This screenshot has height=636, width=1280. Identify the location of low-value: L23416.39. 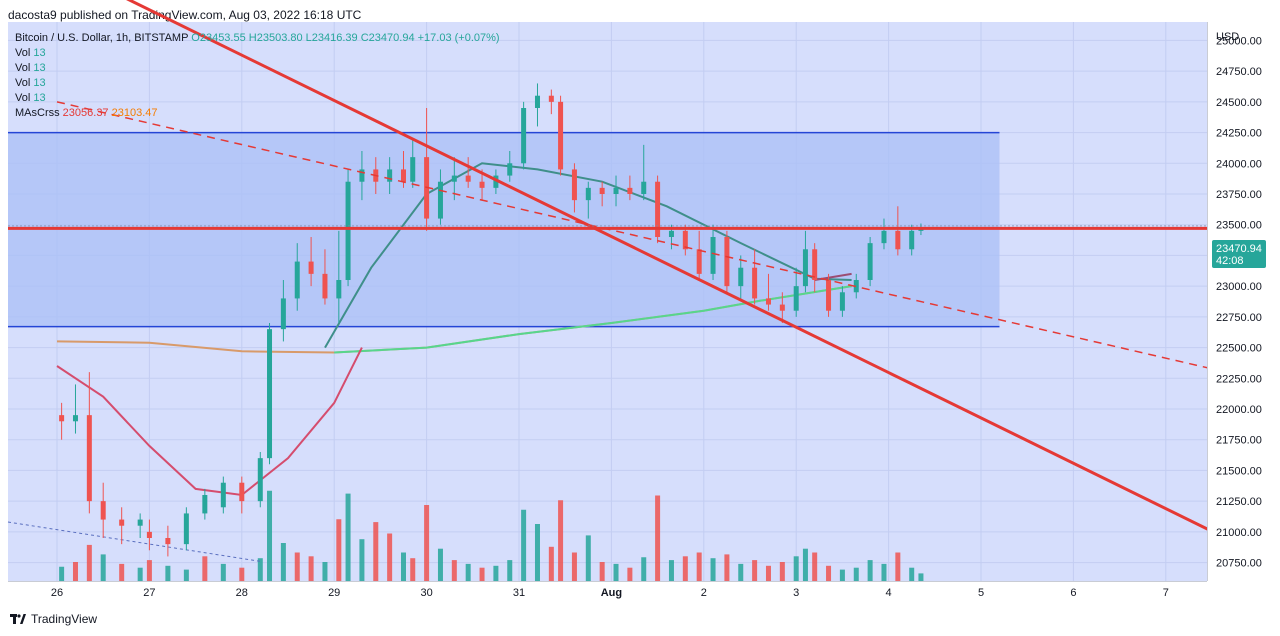
(331, 38).